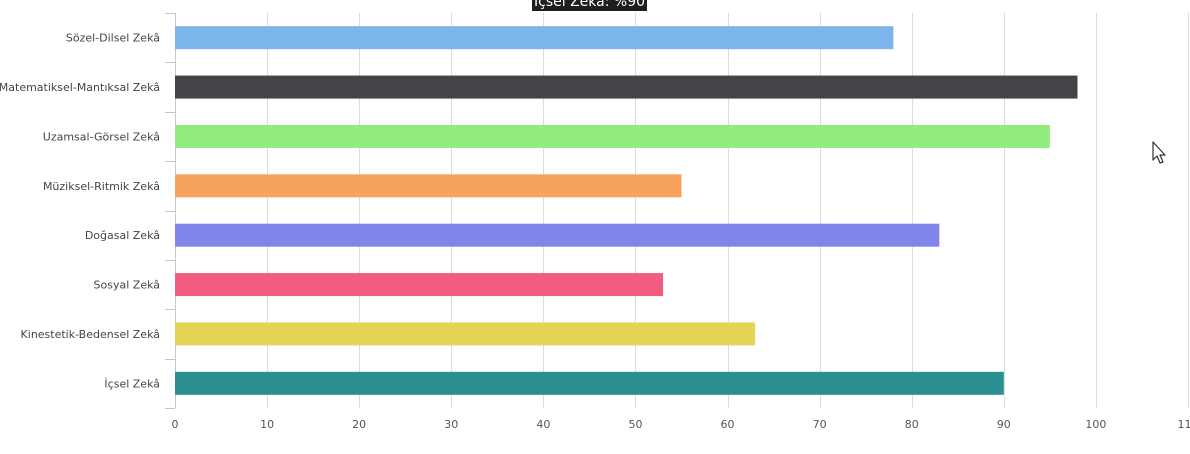 This screenshot has height=454, width=1190. I want to click on category-label: Doğasal Zekâ, so click(122, 235).